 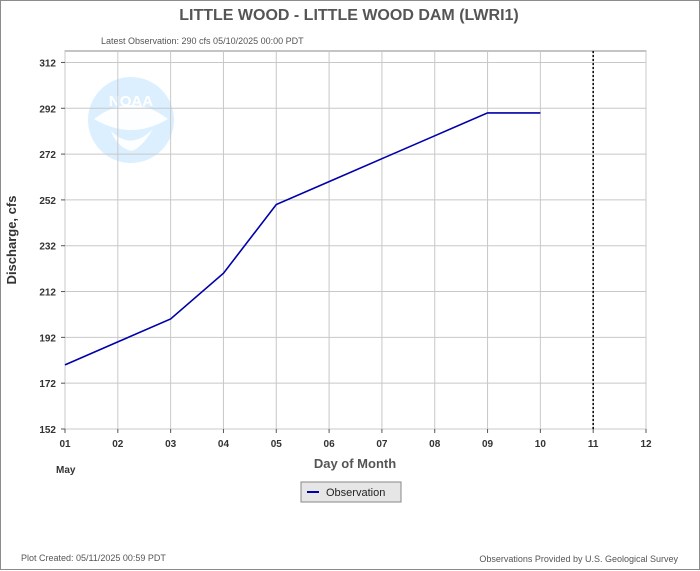 What do you see at coordinates (646, 444) in the screenshot?
I see `x-tick-label: 12` at bounding box center [646, 444].